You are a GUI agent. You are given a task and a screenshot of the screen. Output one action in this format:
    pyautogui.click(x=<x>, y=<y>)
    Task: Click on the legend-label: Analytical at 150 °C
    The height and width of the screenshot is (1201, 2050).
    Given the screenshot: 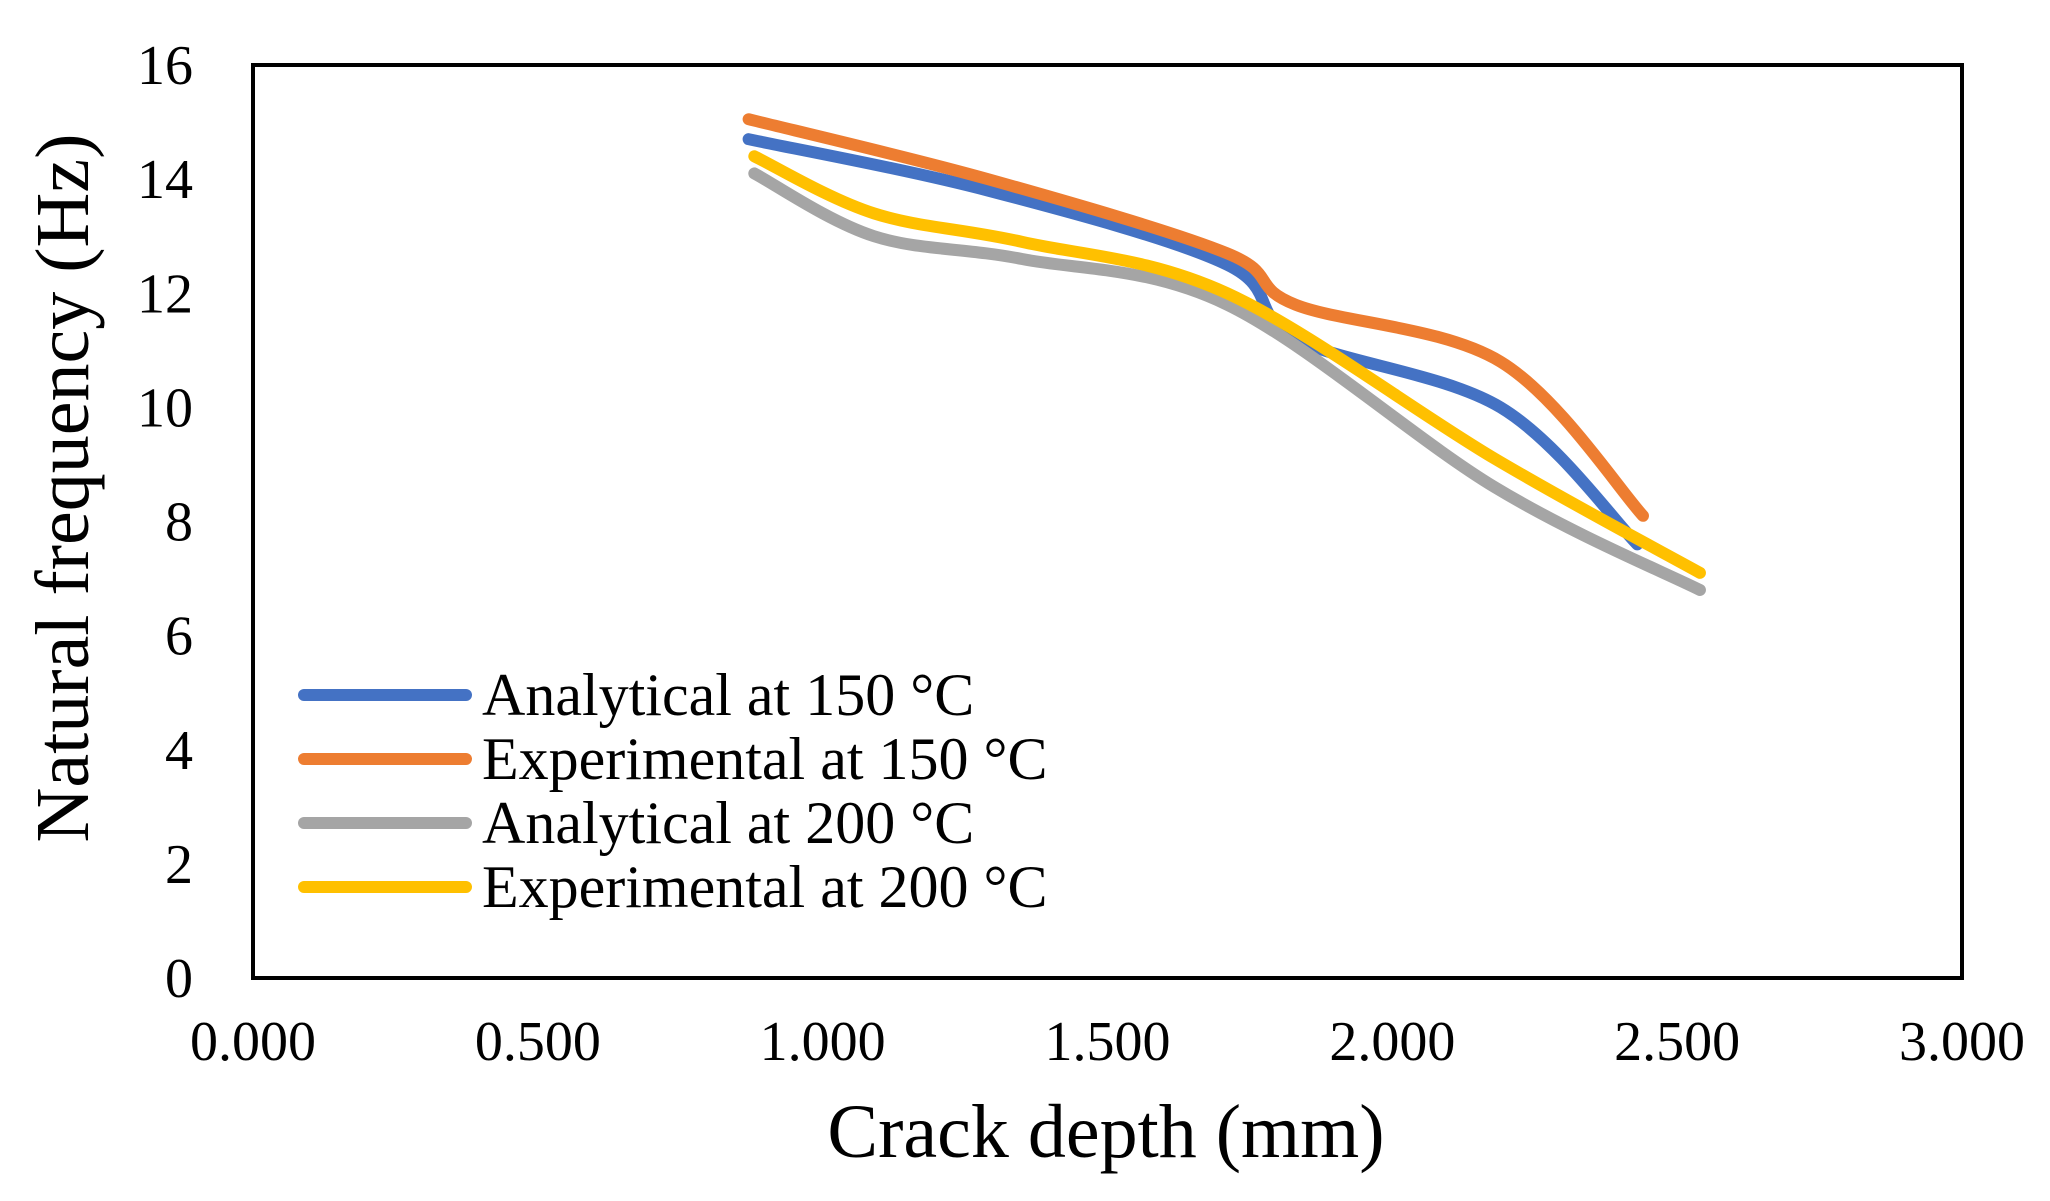 What is the action you would take?
    pyautogui.click(x=728, y=695)
    